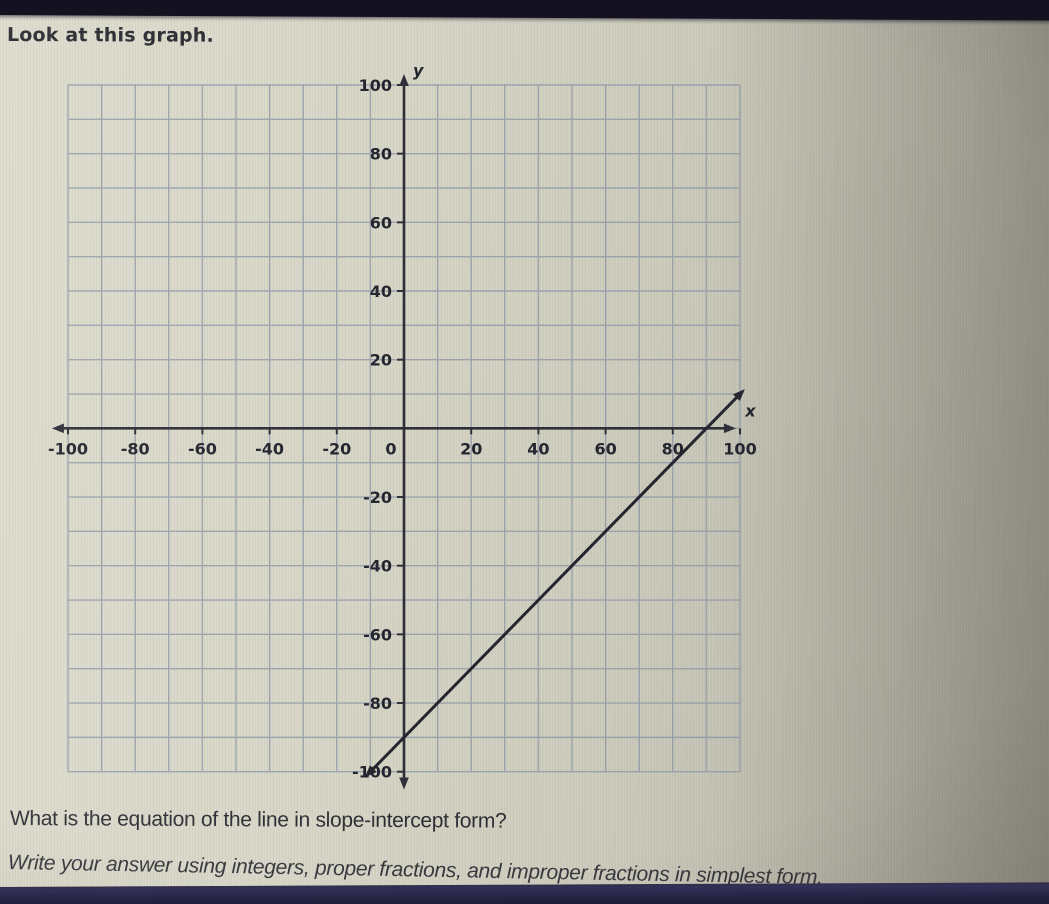 The image size is (1049, 904). What do you see at coordinates (390, 448) in the screenshot?
I see `svg-text: 0` at bounding box center [390, 448].